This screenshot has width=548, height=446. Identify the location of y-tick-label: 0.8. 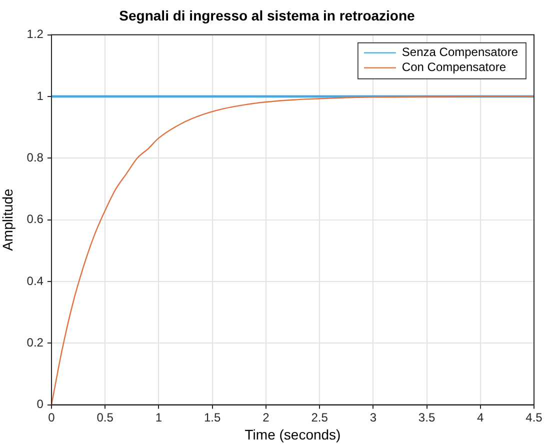
(35, 157).